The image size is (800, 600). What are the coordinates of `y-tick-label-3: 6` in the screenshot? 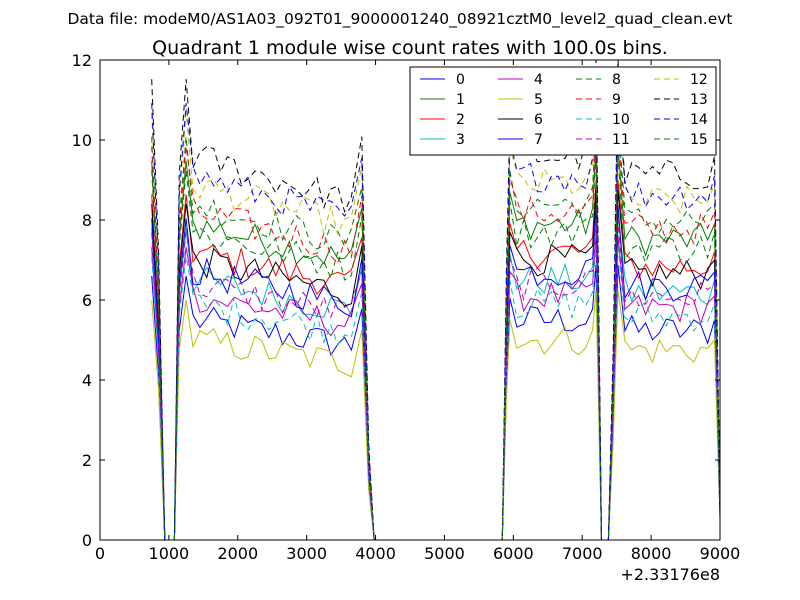 It's located at (87, 300).